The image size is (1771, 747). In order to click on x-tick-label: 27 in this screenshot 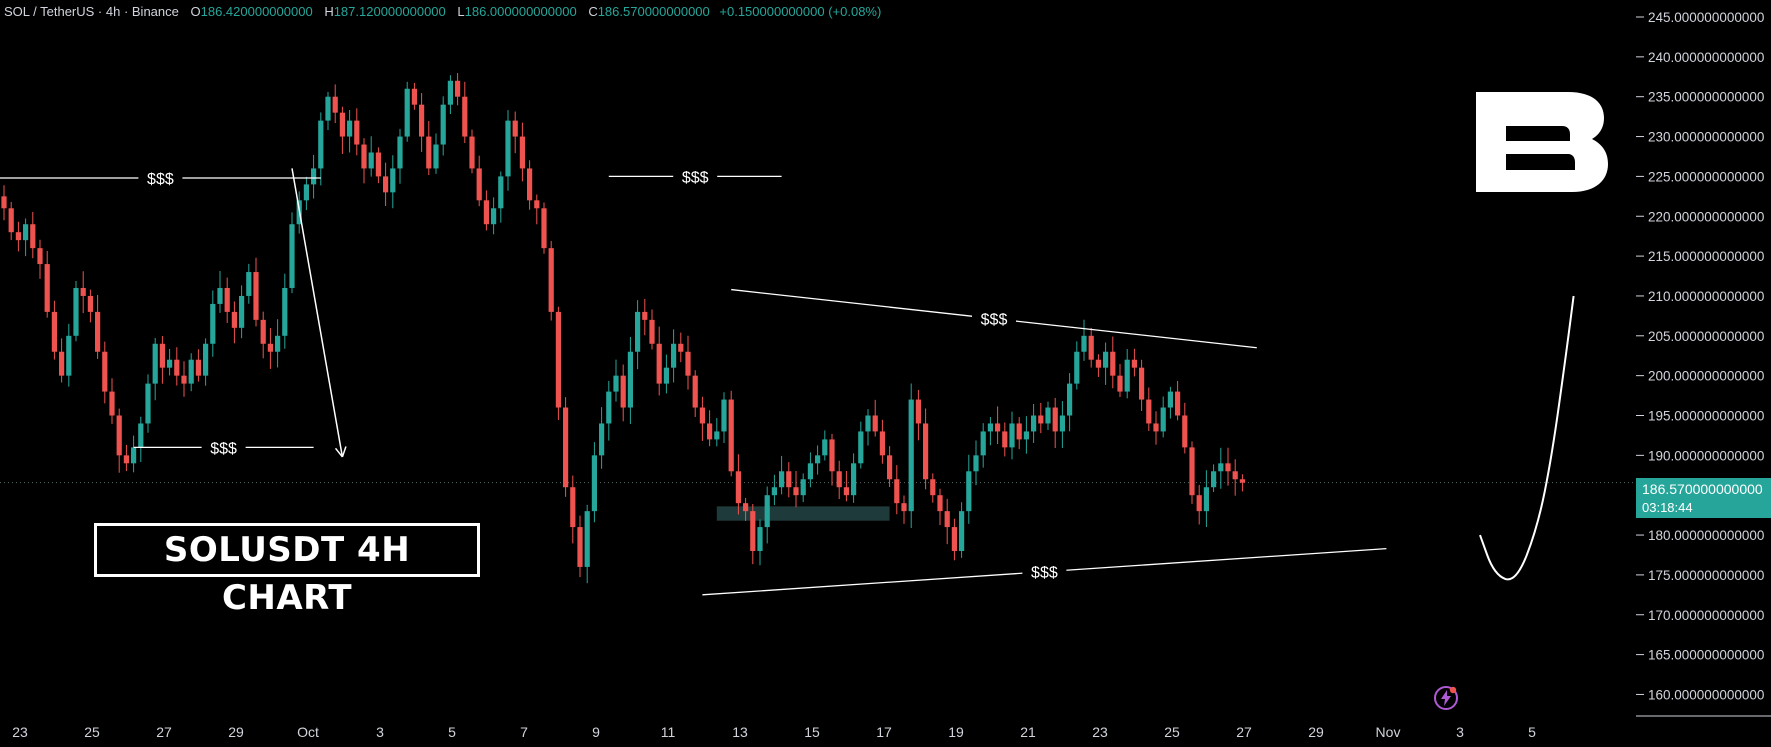, I will do `click(1244, 732)`.